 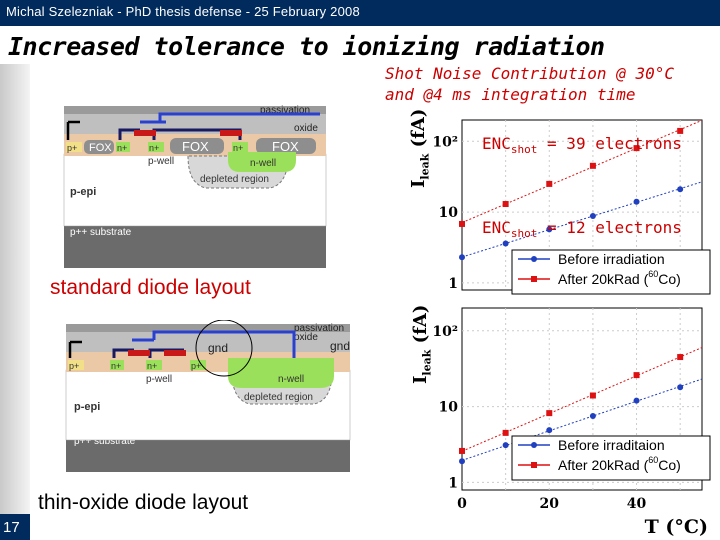 I want to click on oxide-label: oxide, so click(x=306, y=128).